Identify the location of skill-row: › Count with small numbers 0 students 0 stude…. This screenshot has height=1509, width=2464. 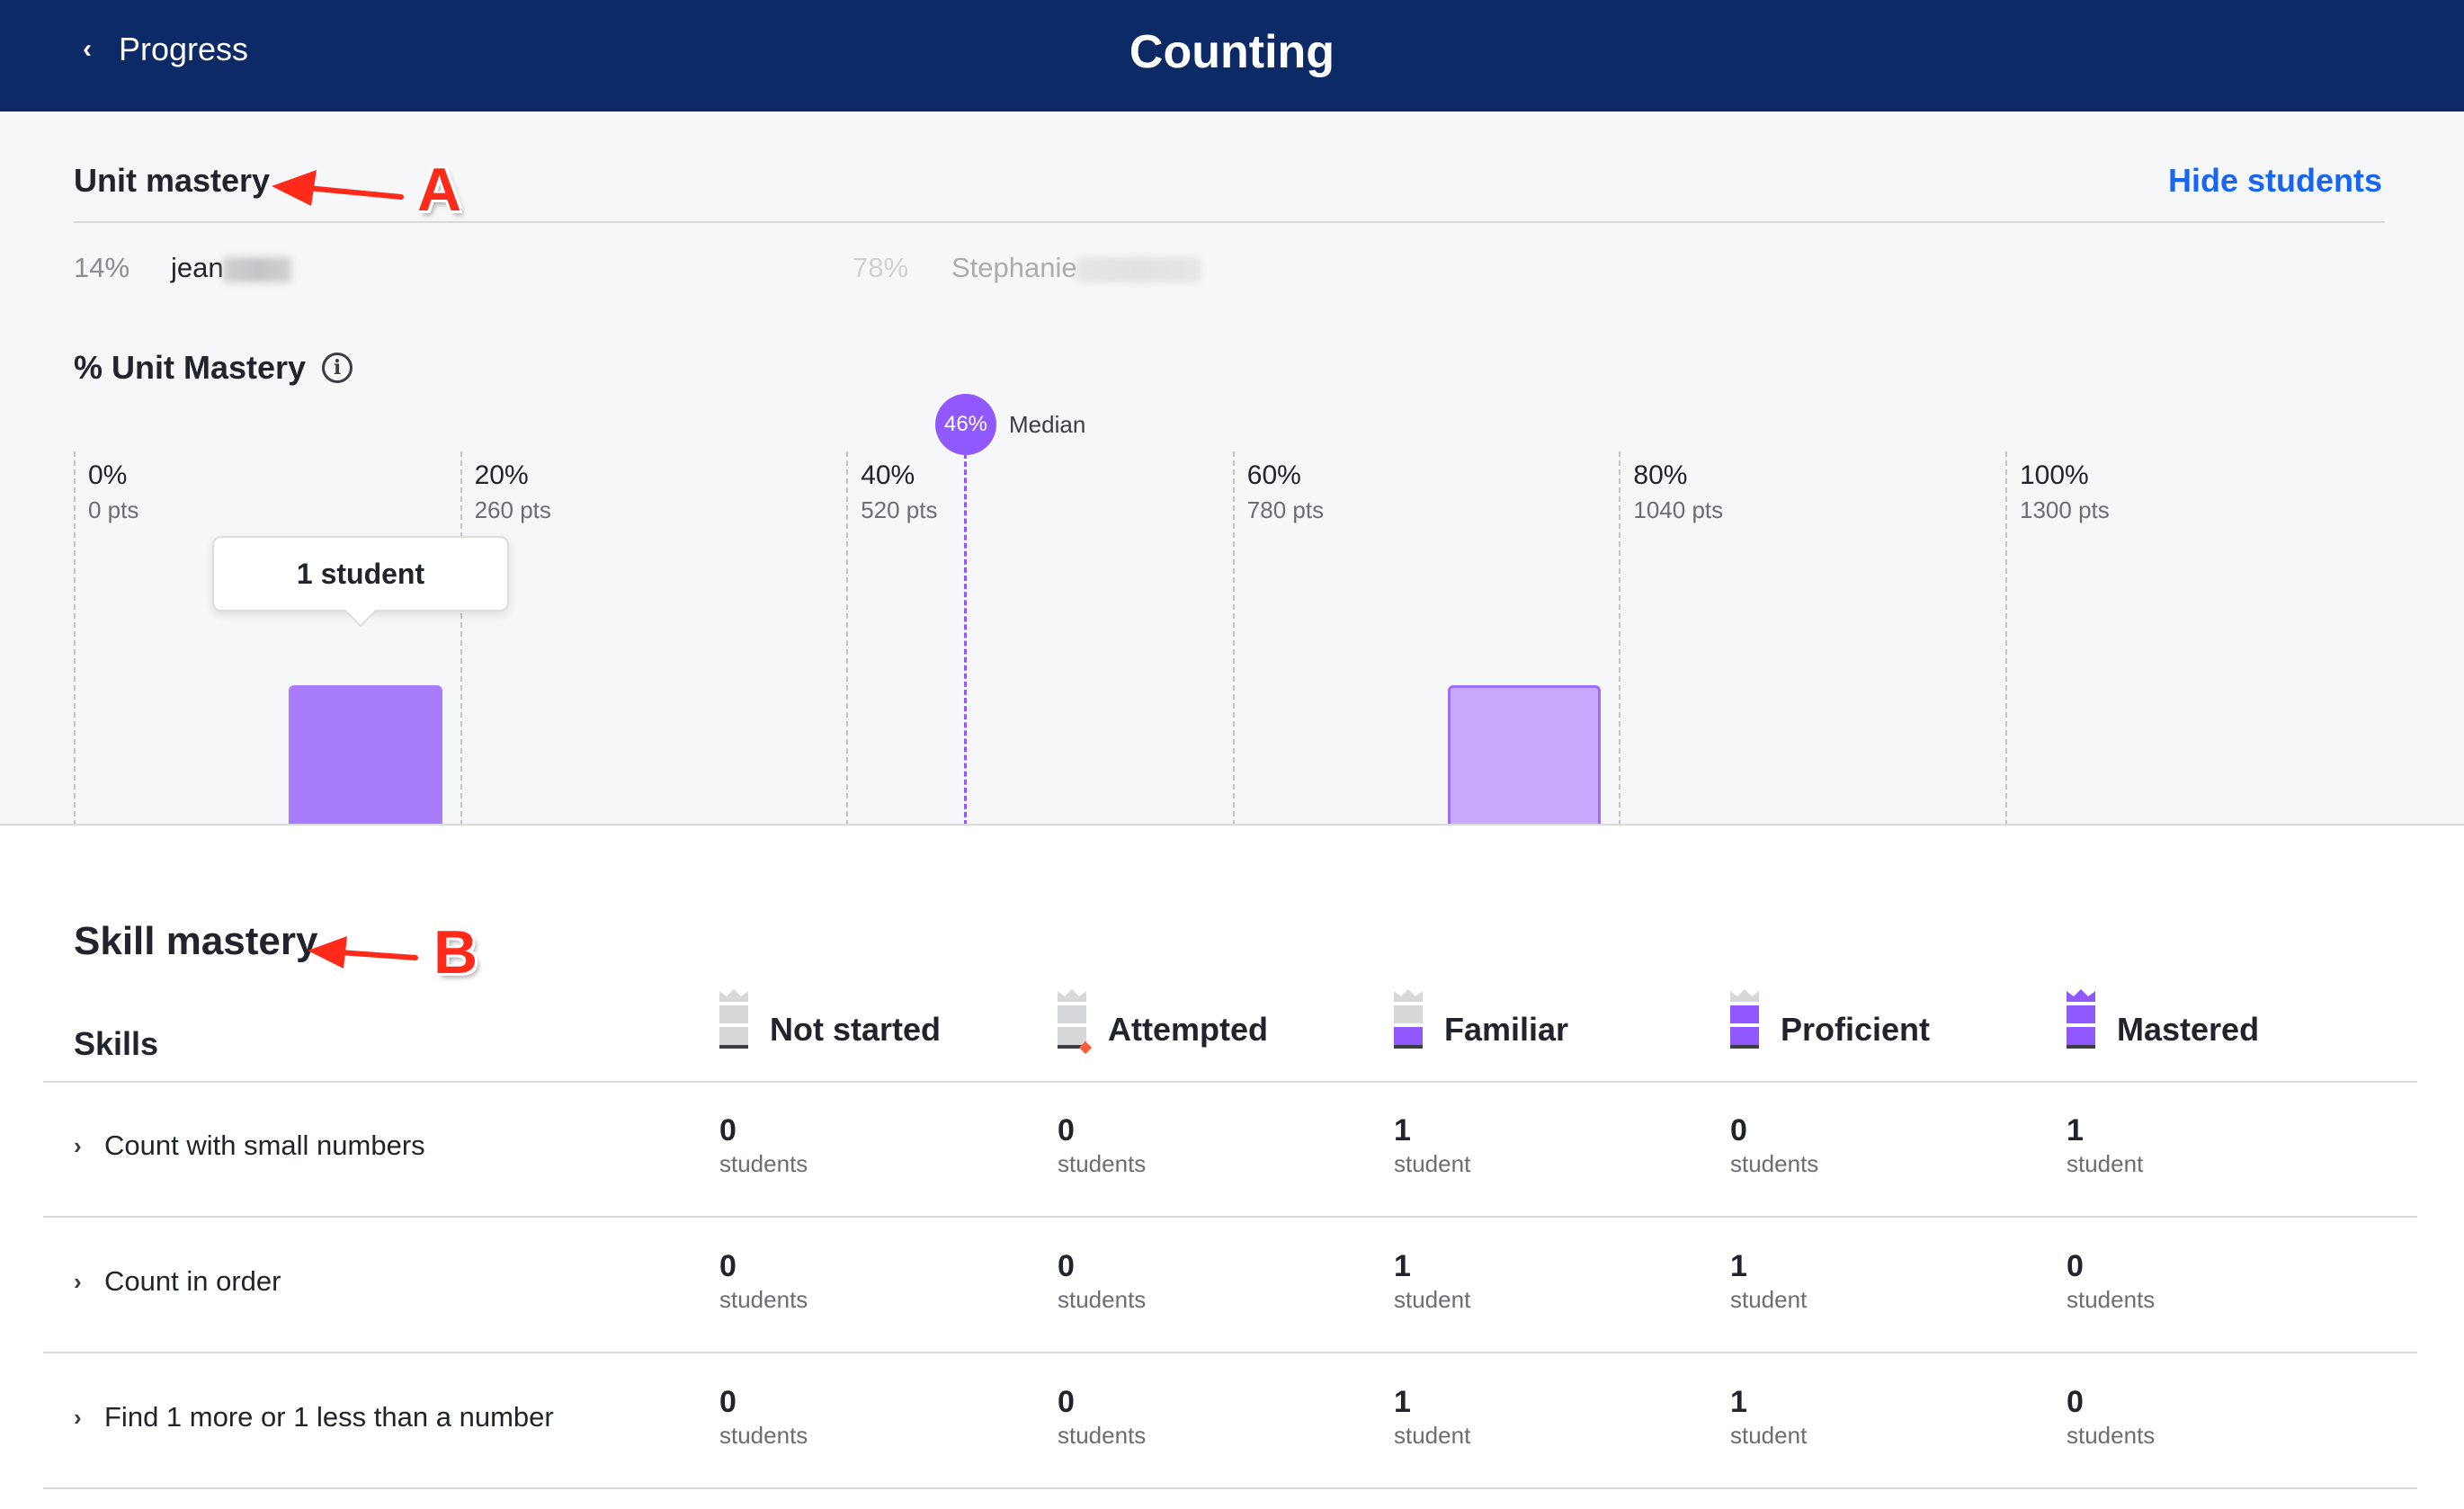
(1230, 1150).